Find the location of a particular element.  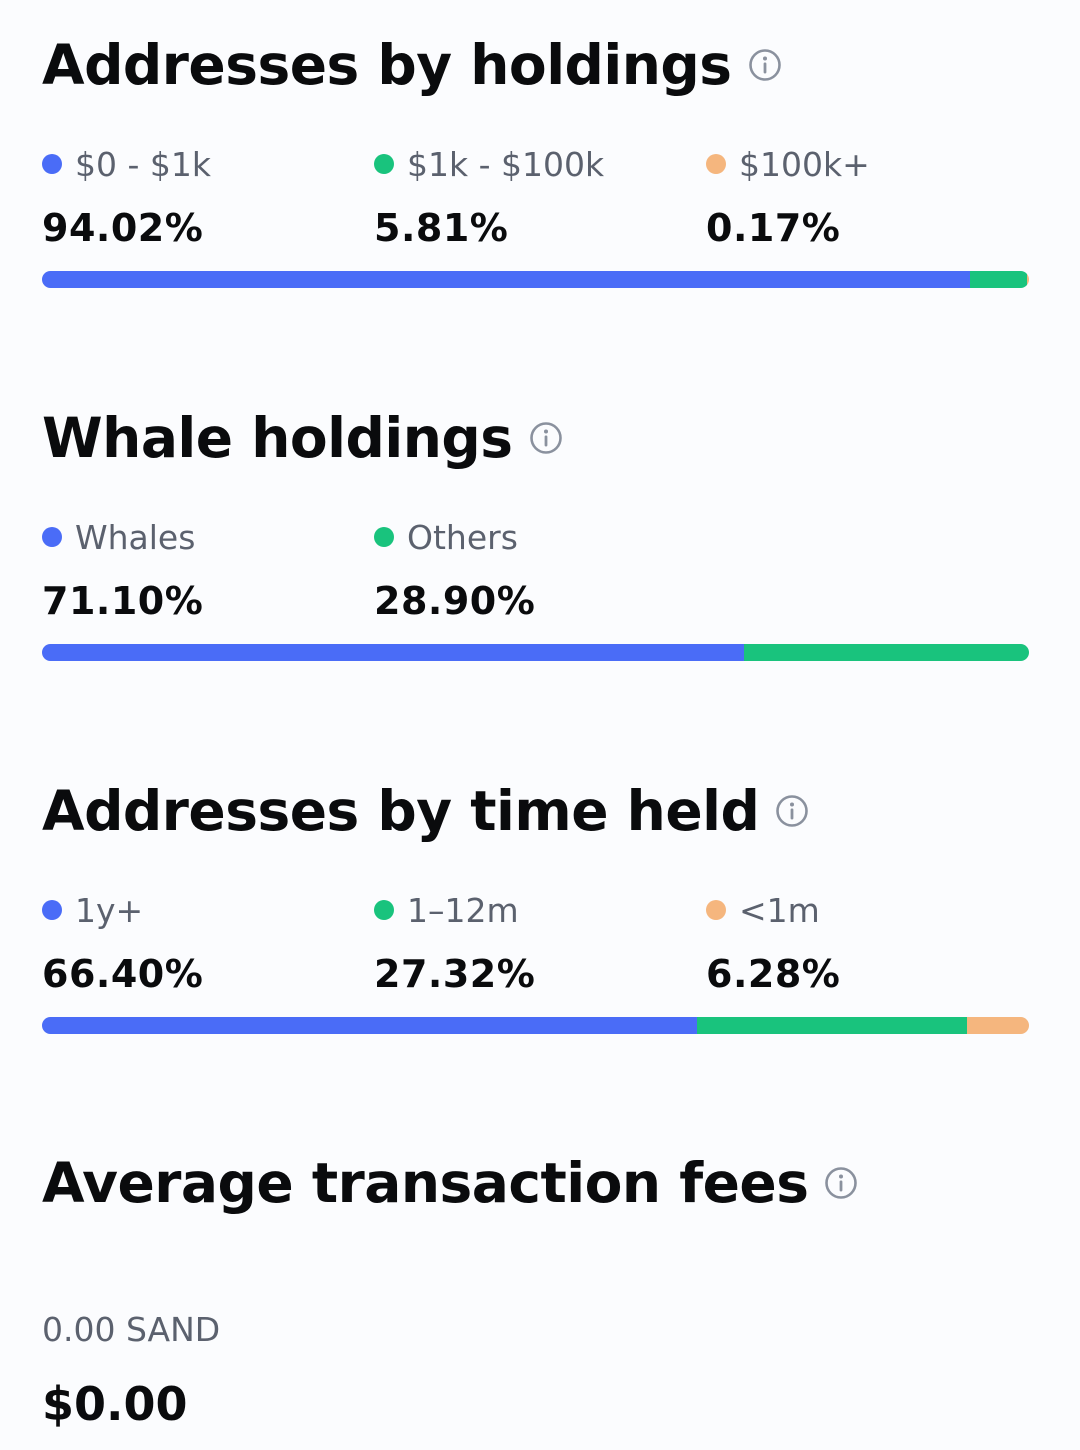

section-header: Whale holdings is located at coordinates (535, 438).